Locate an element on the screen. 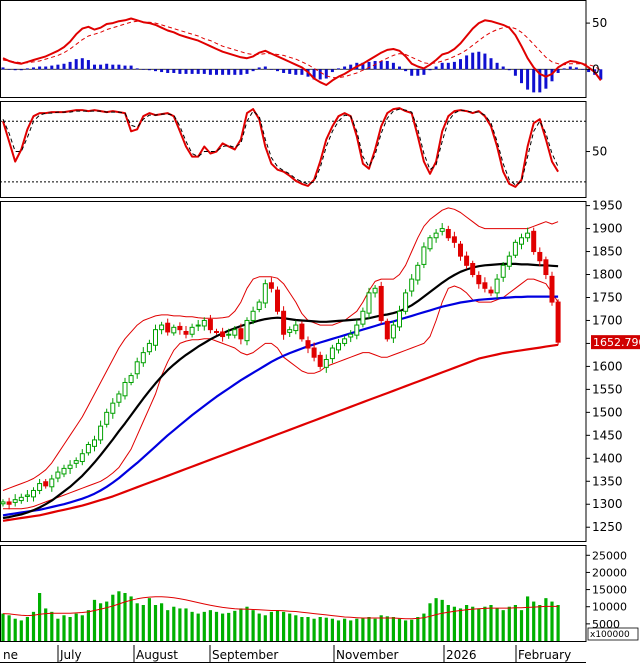 The height and width of the screenshot is (665, 640). volume-multiplier-box is located at coordinates (613, 634).